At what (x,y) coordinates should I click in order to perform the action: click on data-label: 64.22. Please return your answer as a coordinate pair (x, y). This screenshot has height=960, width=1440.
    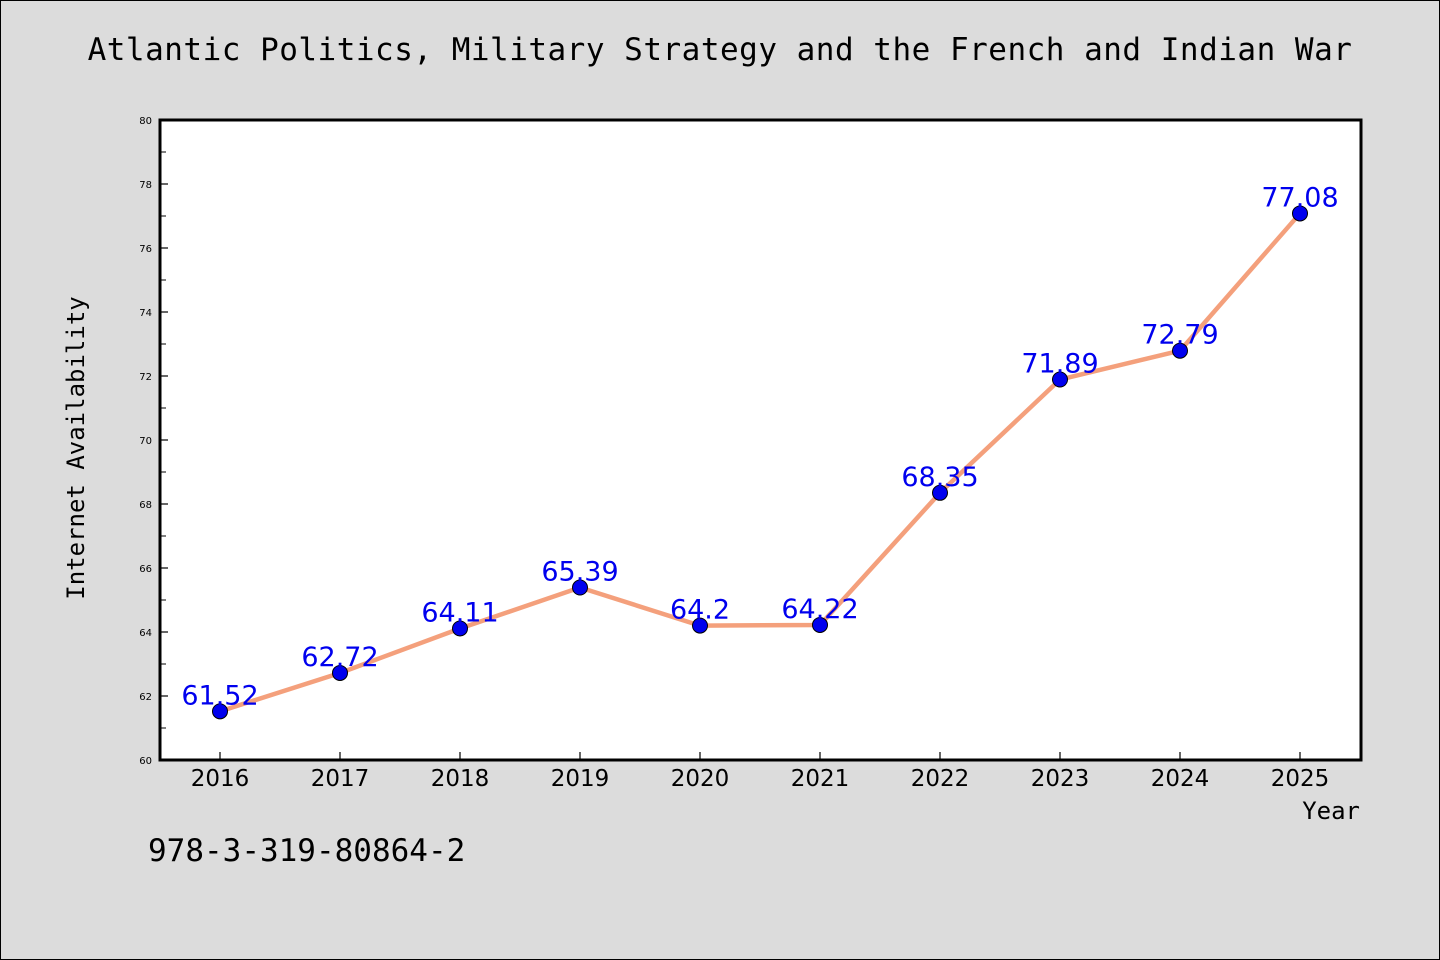
    Looking at the image, I should click on (819, 609).